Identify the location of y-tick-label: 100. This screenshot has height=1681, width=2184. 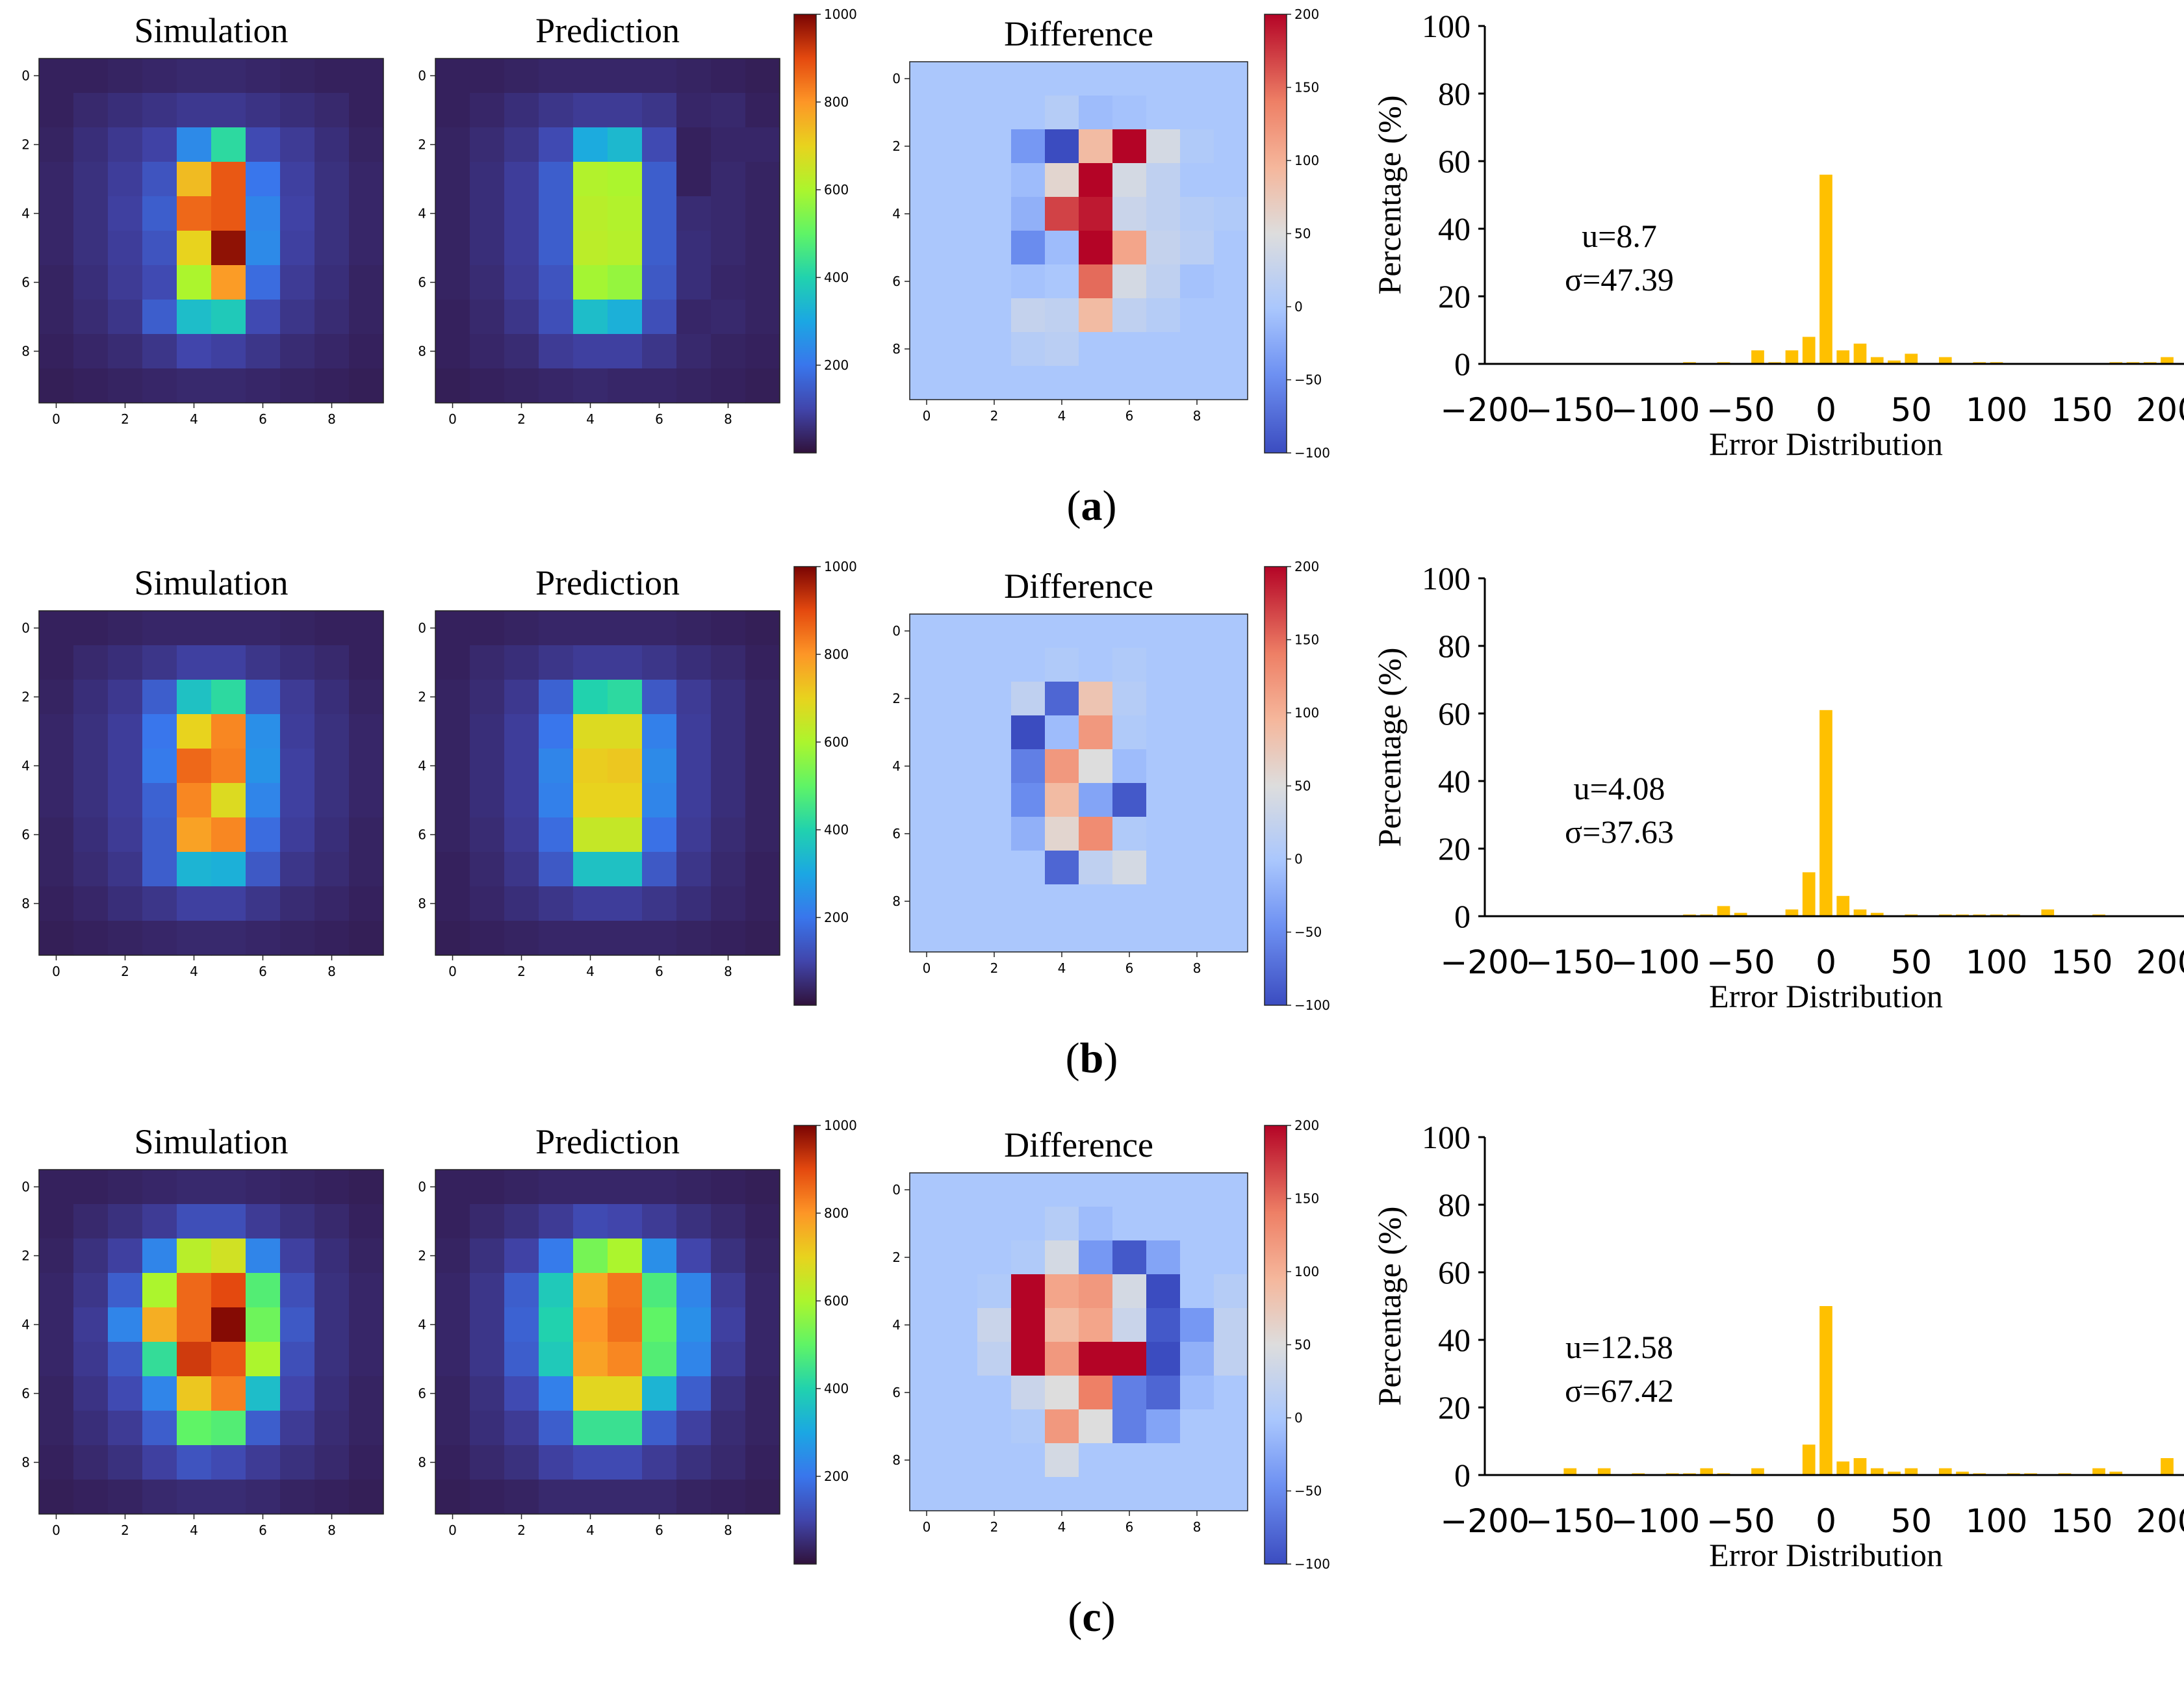
(1446, 26).